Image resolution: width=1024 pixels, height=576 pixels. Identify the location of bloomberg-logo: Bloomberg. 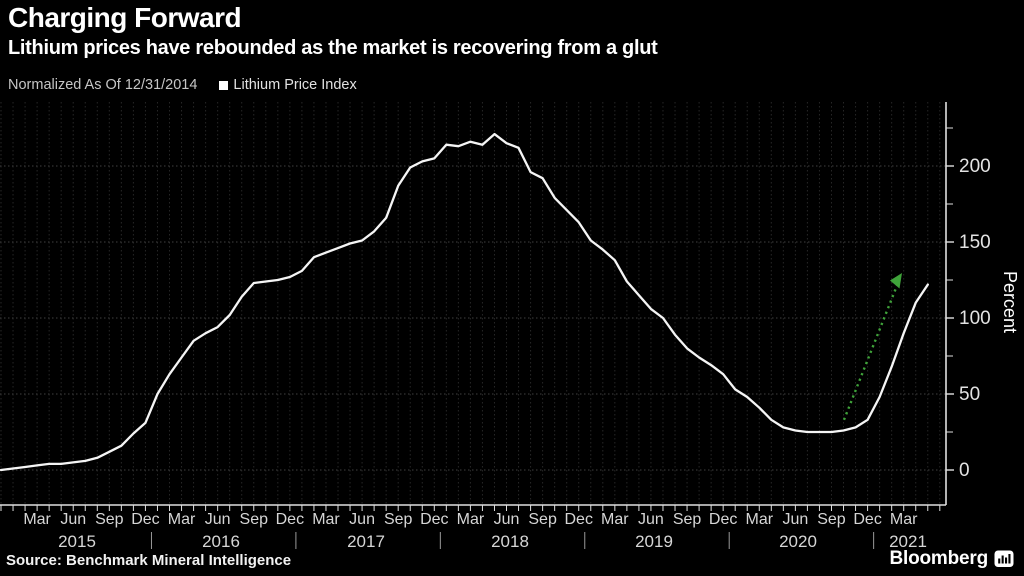
(952, 559).